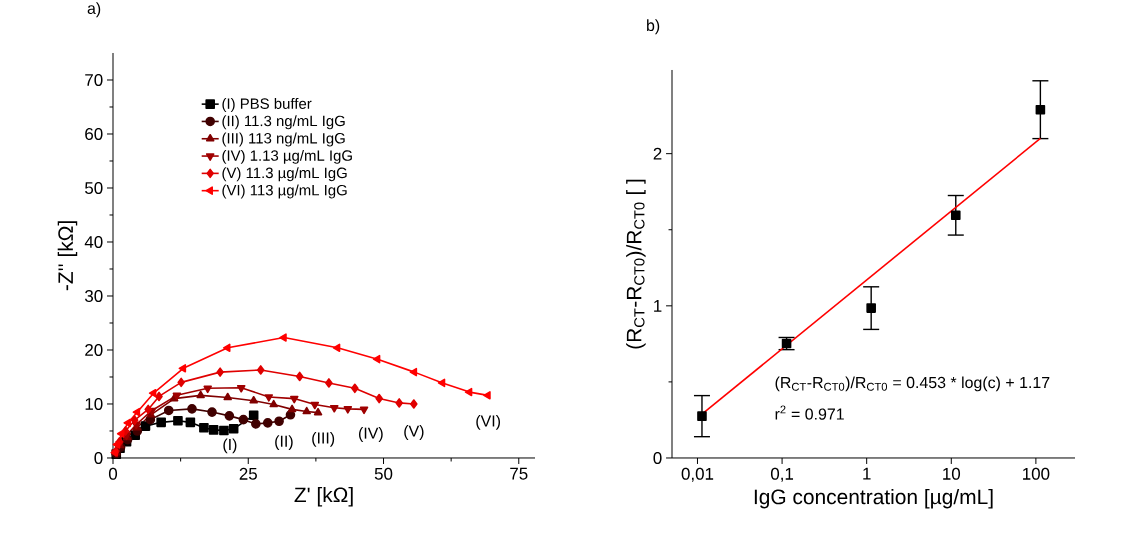 This screenshot has height=545, width=1133. I want to click on x-axis-title: Z' [kΩ], so click(323, 496).